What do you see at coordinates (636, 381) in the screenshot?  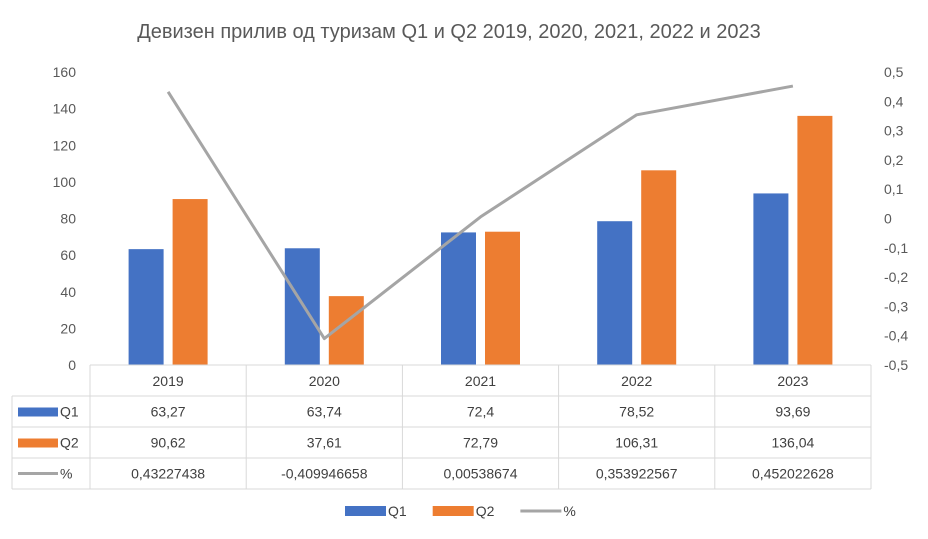 I see `x-tick-label: 2022` at bounding box center [636, 381].